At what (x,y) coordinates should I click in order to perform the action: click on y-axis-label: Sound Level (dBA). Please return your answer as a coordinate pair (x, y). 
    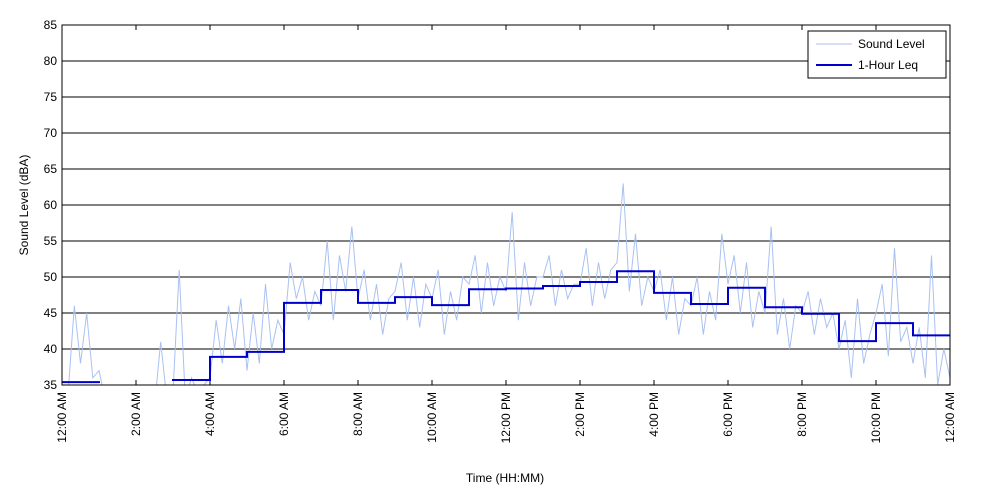
    Looking at the image, I should click on (24, 205).